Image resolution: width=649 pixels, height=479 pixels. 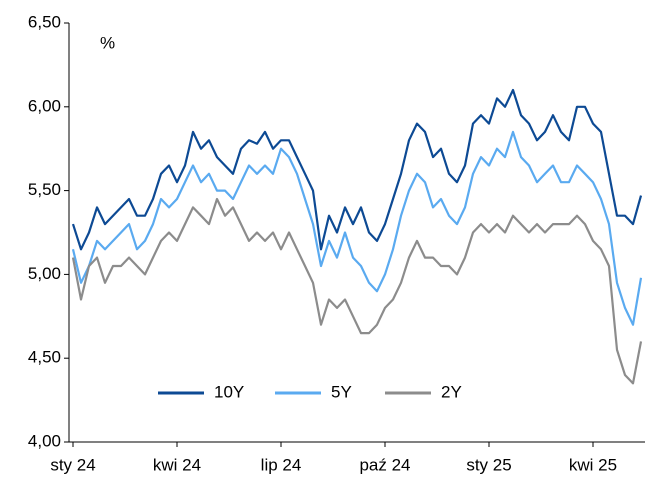 I want to click on x-tick-label: sty 25, so click(x=488, y=464).